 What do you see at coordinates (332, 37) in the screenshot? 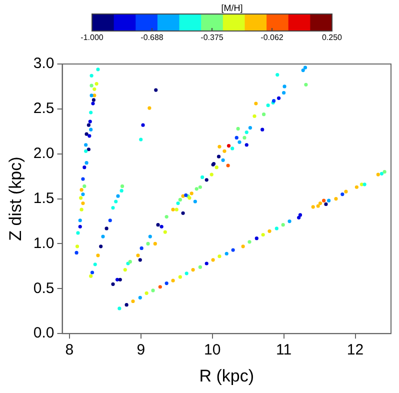
I see `color-bar-label: 0.250` at bounding box center [332, 37].